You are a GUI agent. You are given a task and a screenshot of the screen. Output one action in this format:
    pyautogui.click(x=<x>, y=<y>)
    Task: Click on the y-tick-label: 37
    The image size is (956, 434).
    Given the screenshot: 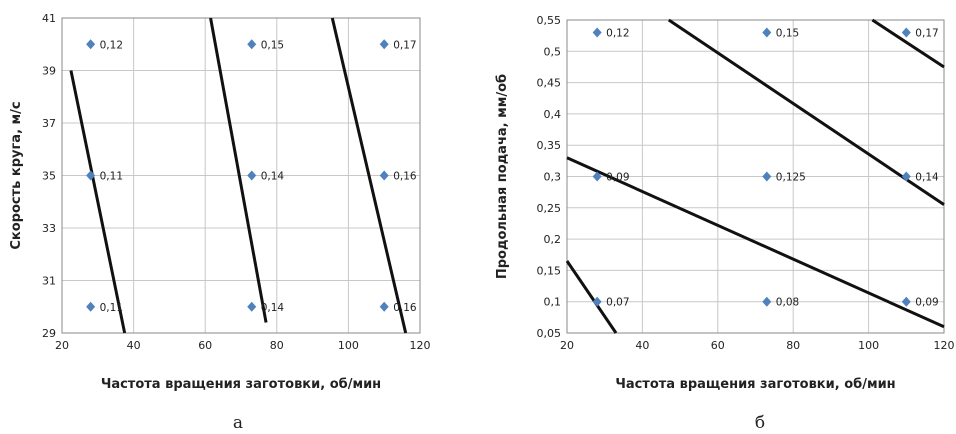 What is the action you would take?
    pyautogui.click(x=49, y=123)
    